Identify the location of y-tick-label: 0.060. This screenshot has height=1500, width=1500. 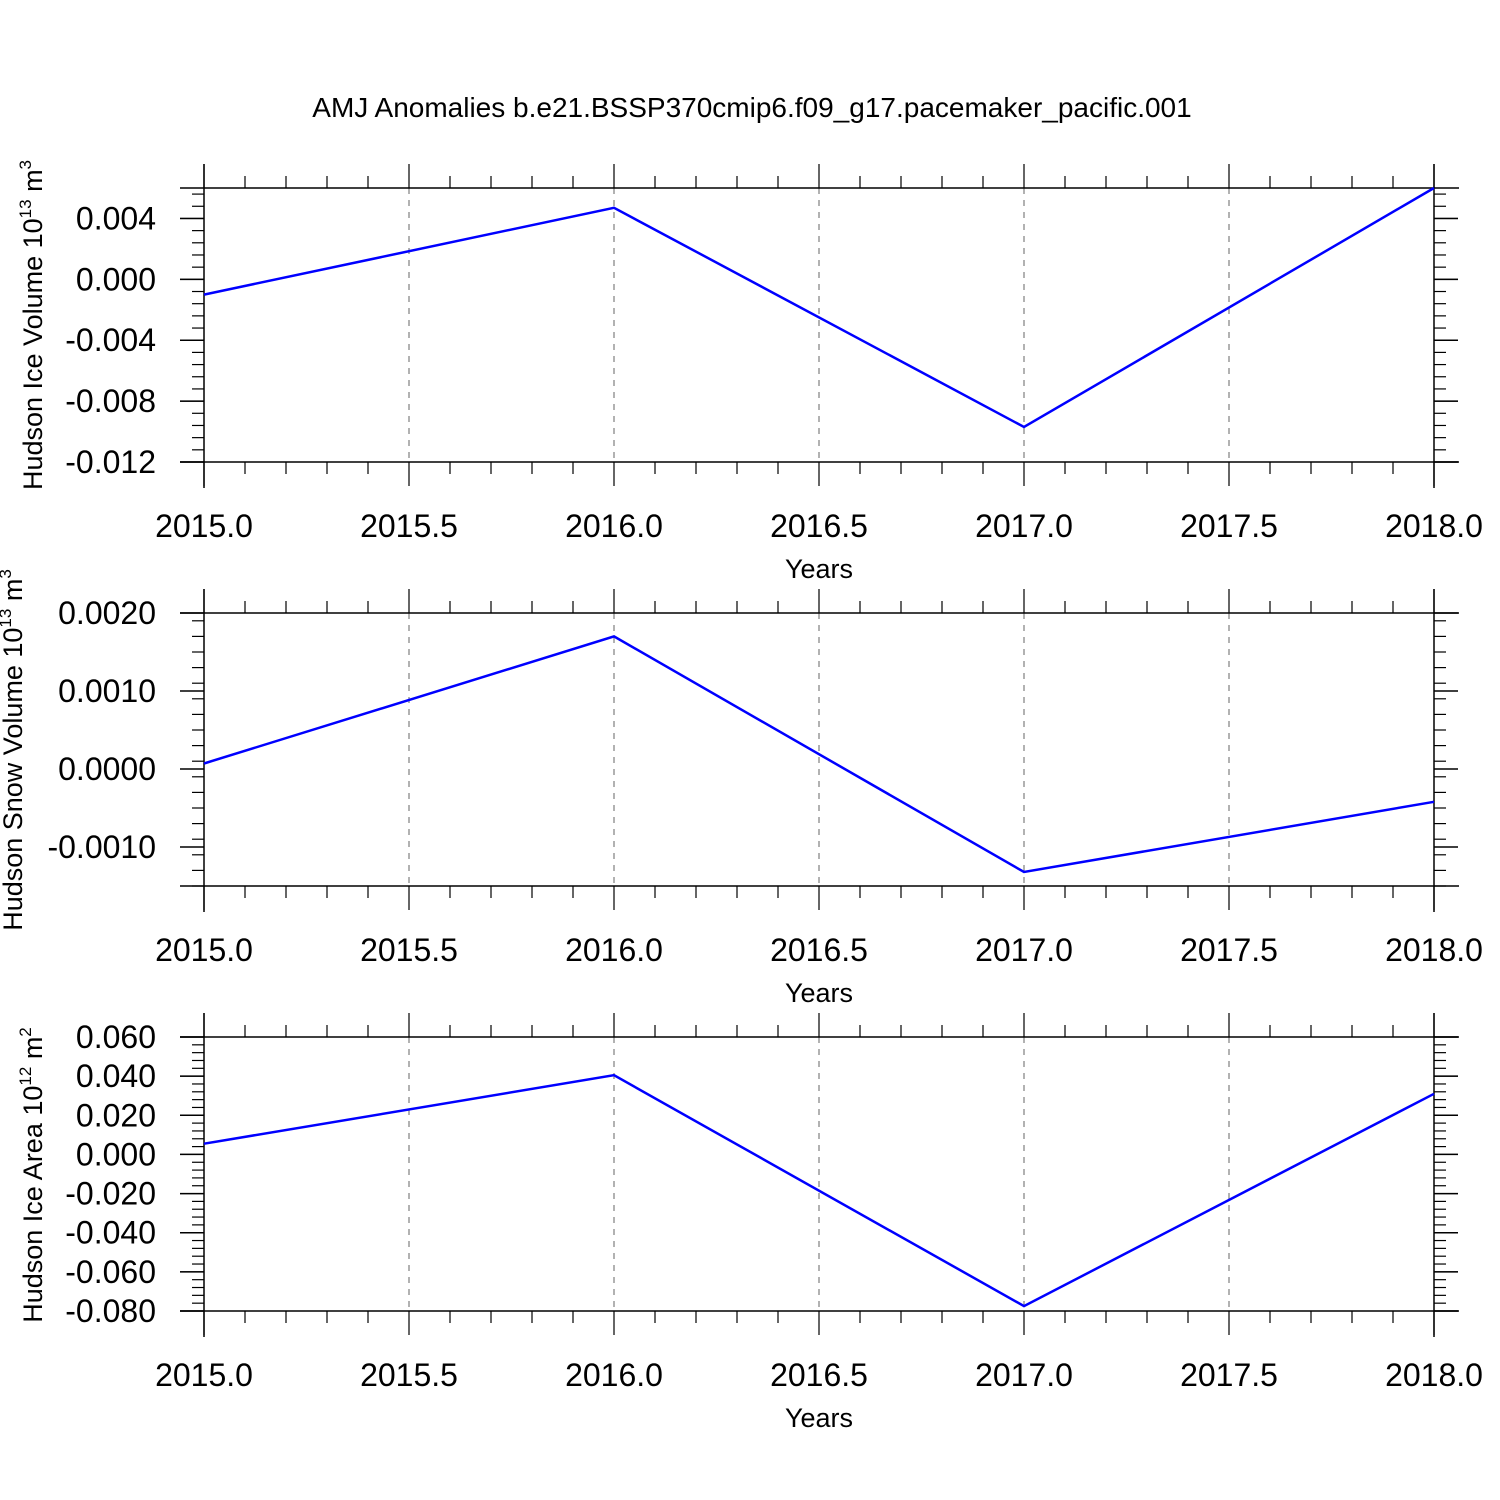
(116, 1037).